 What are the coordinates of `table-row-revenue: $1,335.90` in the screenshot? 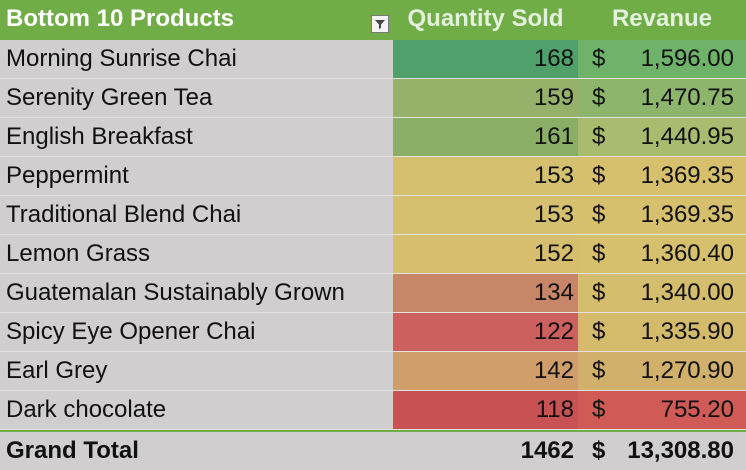 It's located at (662, 332).